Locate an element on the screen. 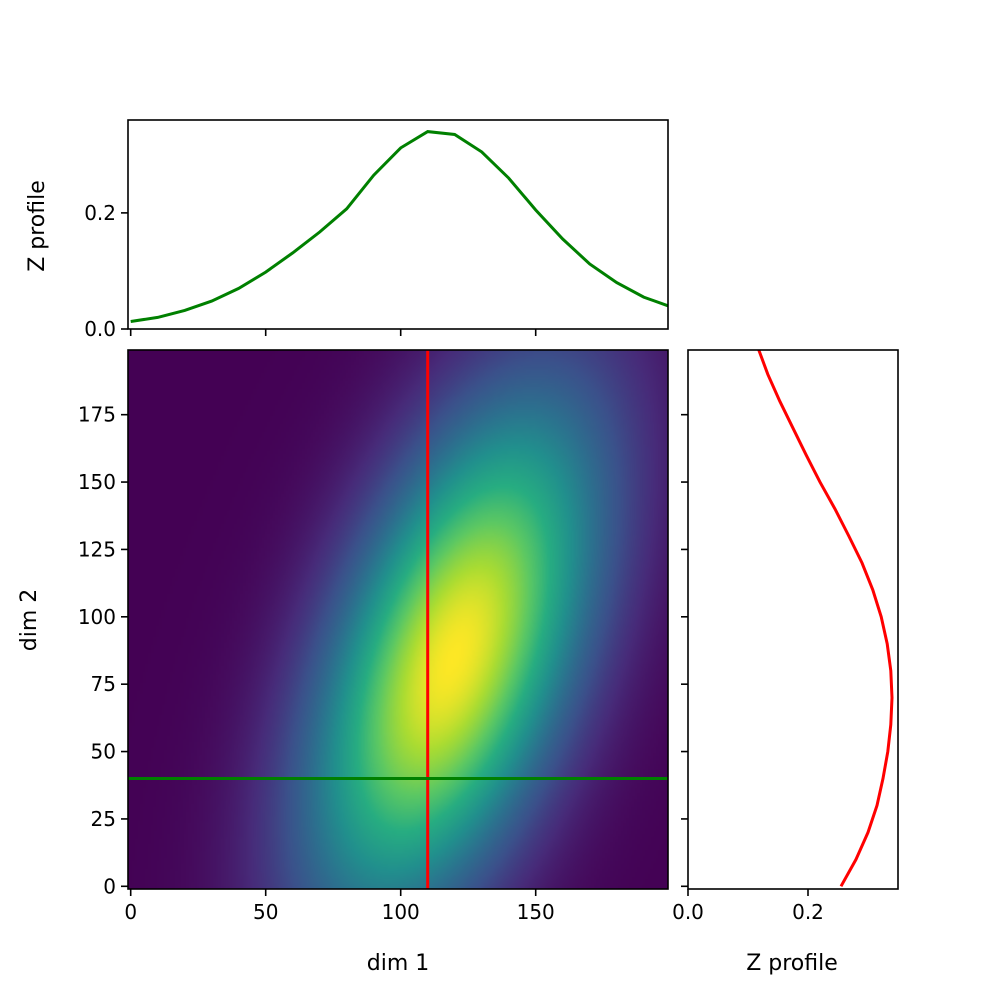 This screenshot has width=1000, height=1000. main-x-tick-label: 50 is located at coordinates (265, 912).